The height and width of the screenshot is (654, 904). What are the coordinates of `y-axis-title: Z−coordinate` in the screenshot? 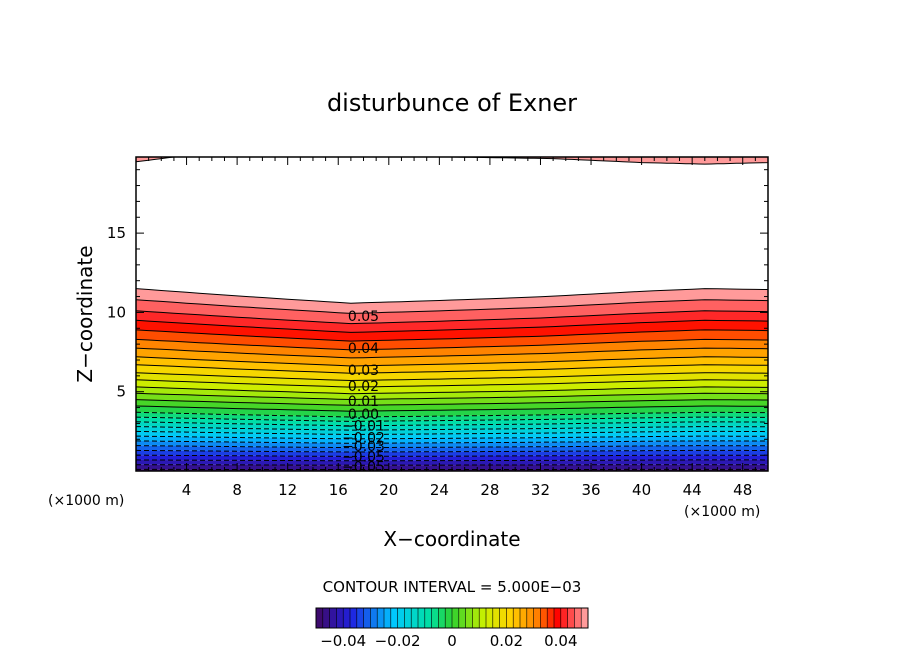 It's located at (85, 313).